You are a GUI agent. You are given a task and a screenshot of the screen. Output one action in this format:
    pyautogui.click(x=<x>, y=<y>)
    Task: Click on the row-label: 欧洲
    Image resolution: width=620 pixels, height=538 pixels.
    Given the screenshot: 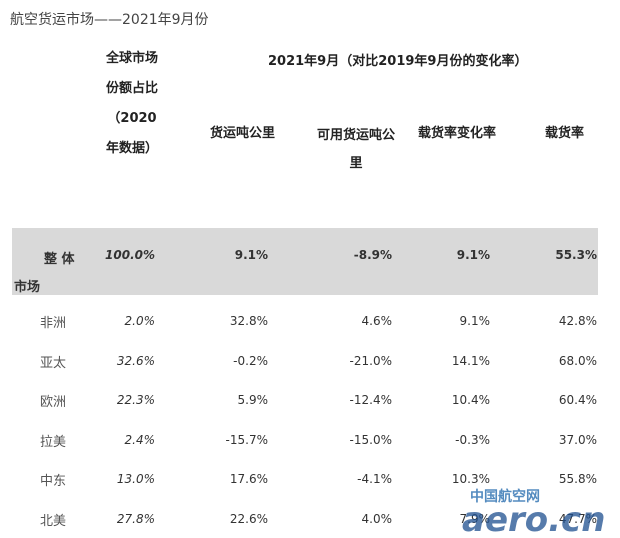 What is the action you would take?
    pyautogui.click(x=53, y=402)
    